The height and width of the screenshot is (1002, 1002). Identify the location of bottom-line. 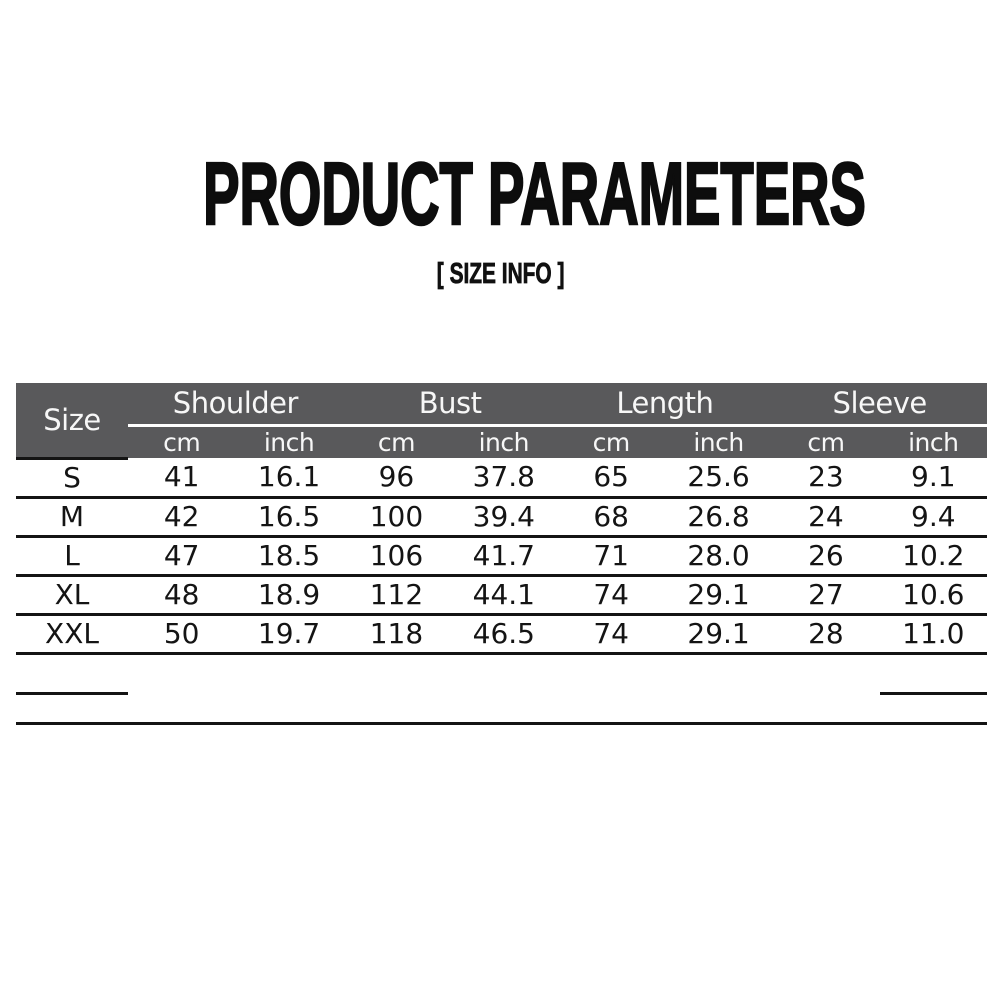
(501, 709).